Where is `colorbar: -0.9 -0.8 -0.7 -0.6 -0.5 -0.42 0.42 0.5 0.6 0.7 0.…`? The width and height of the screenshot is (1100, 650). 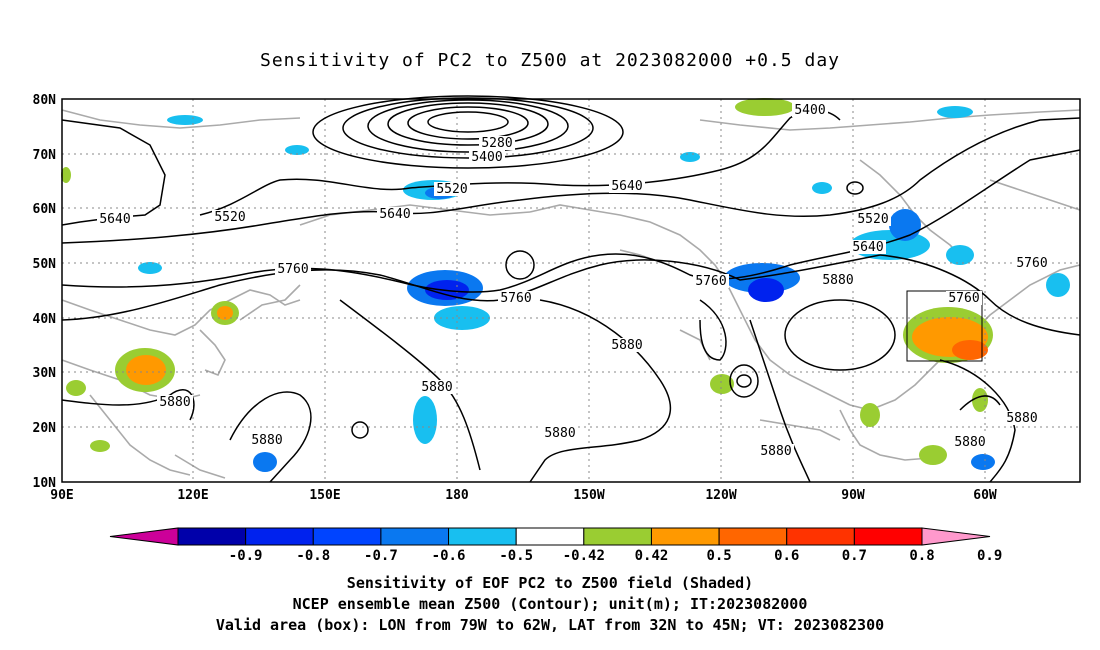
colorbar: -0.9 -0.8 -0.7 -0.6 -0.5 -0.42 0.42 0.5 0.6 0.7 0.… is located at coordinates (555, 545).